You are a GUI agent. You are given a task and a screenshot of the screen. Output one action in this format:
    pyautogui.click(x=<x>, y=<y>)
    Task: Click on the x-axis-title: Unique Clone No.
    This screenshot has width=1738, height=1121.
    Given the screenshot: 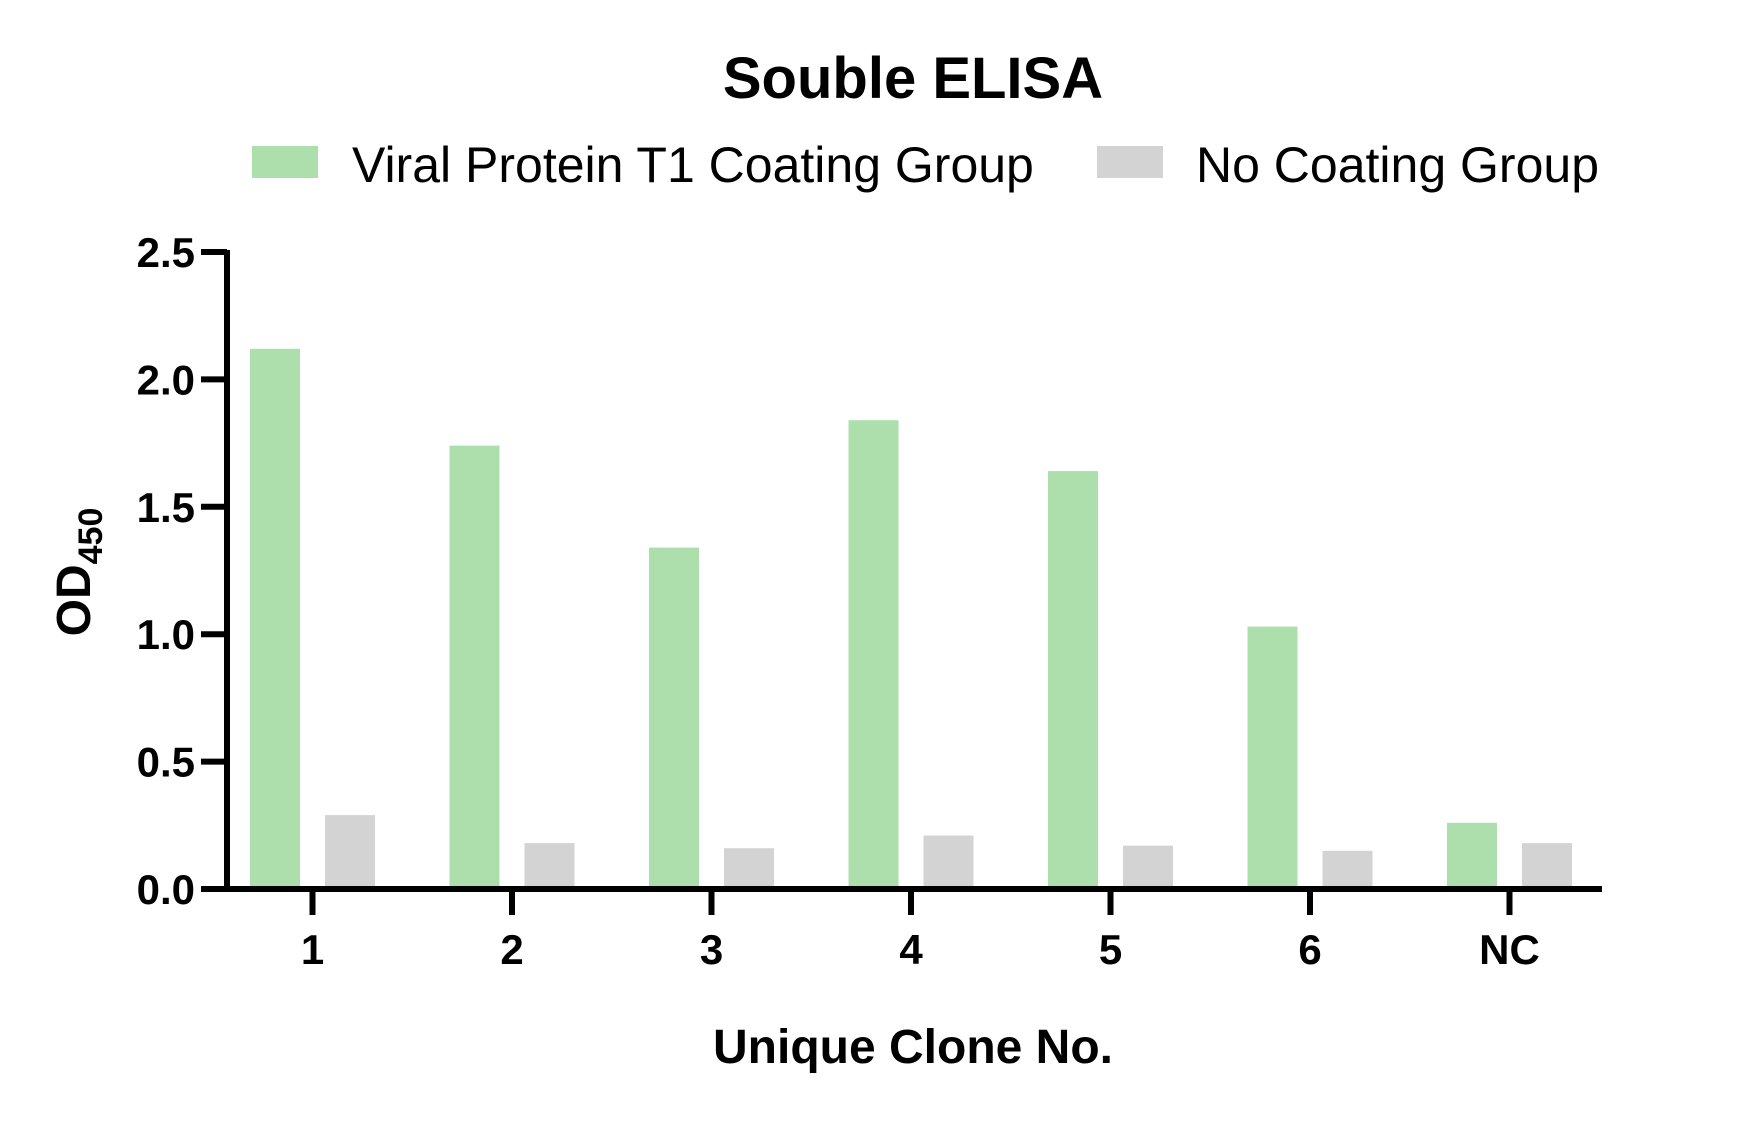 What is the action you would take?
    pyautogui.click(x=913, y=1047)
    